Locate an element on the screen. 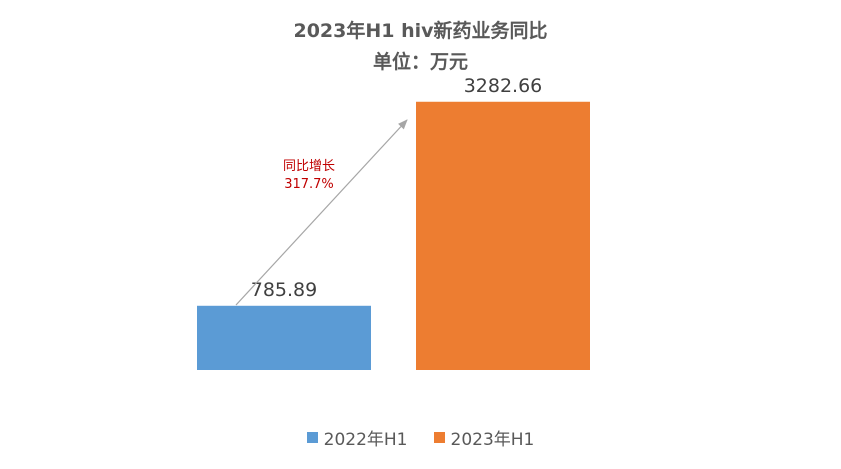 The height and width of the screenshot is (469, 841). legend-swatch-2022h1 is located at coordinates (312, 437).